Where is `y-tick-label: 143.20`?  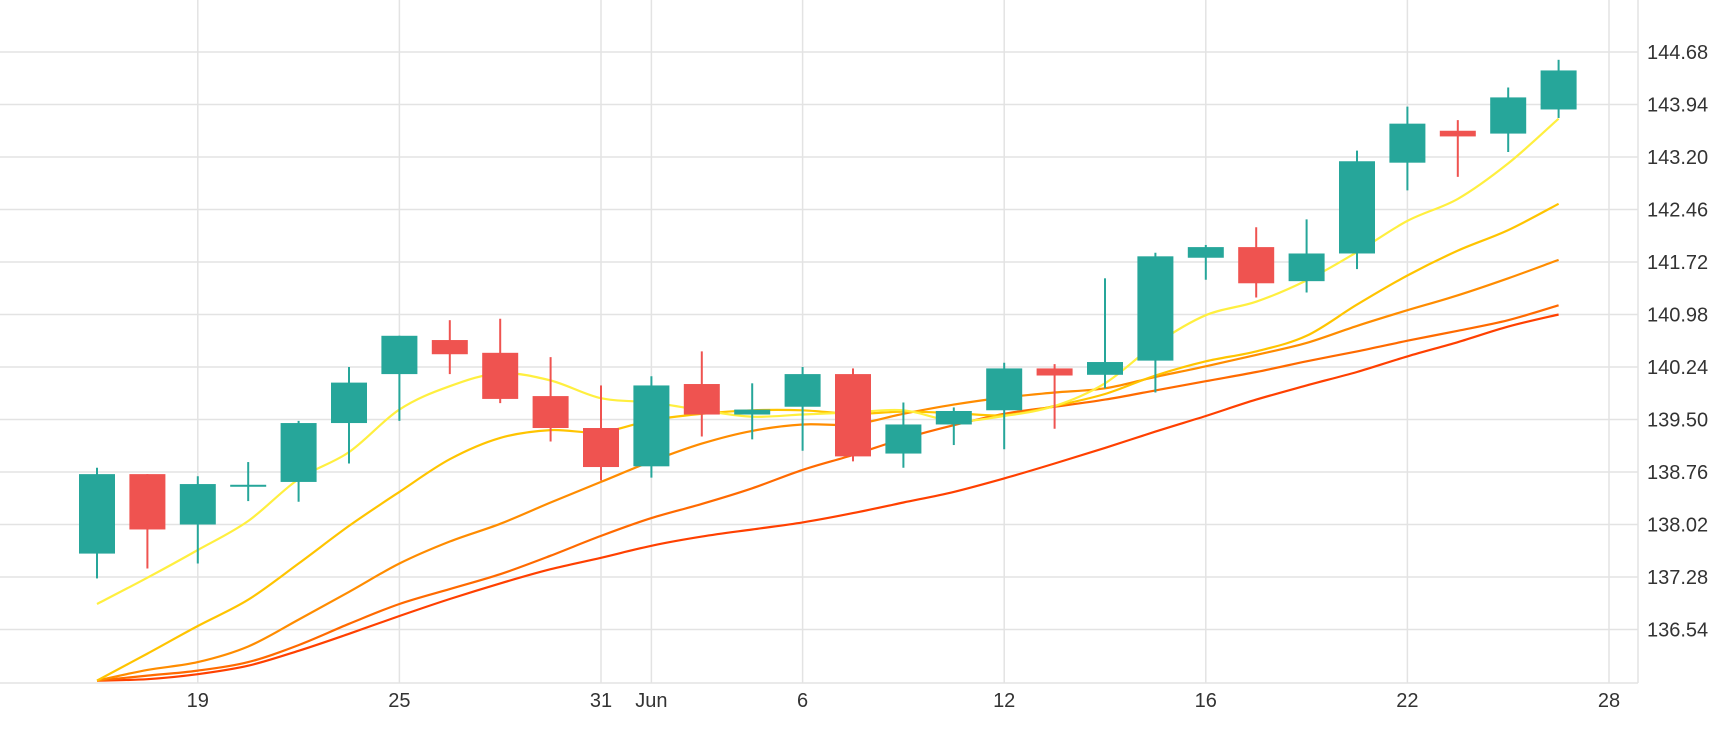
y-tick-label: 143.20 is located at coordinates (1677, 158).